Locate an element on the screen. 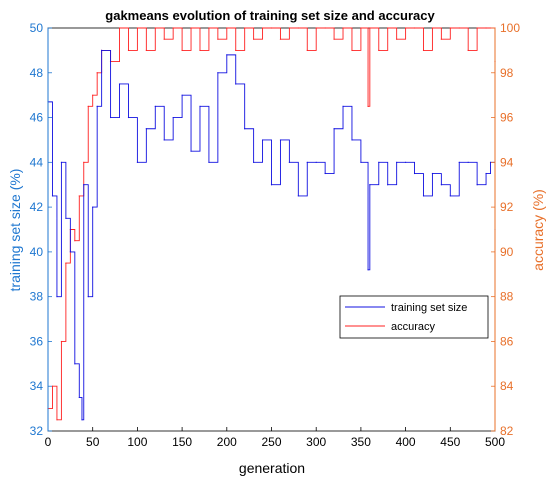  x-tick-label: 450 is located at coordinates (450, 442).